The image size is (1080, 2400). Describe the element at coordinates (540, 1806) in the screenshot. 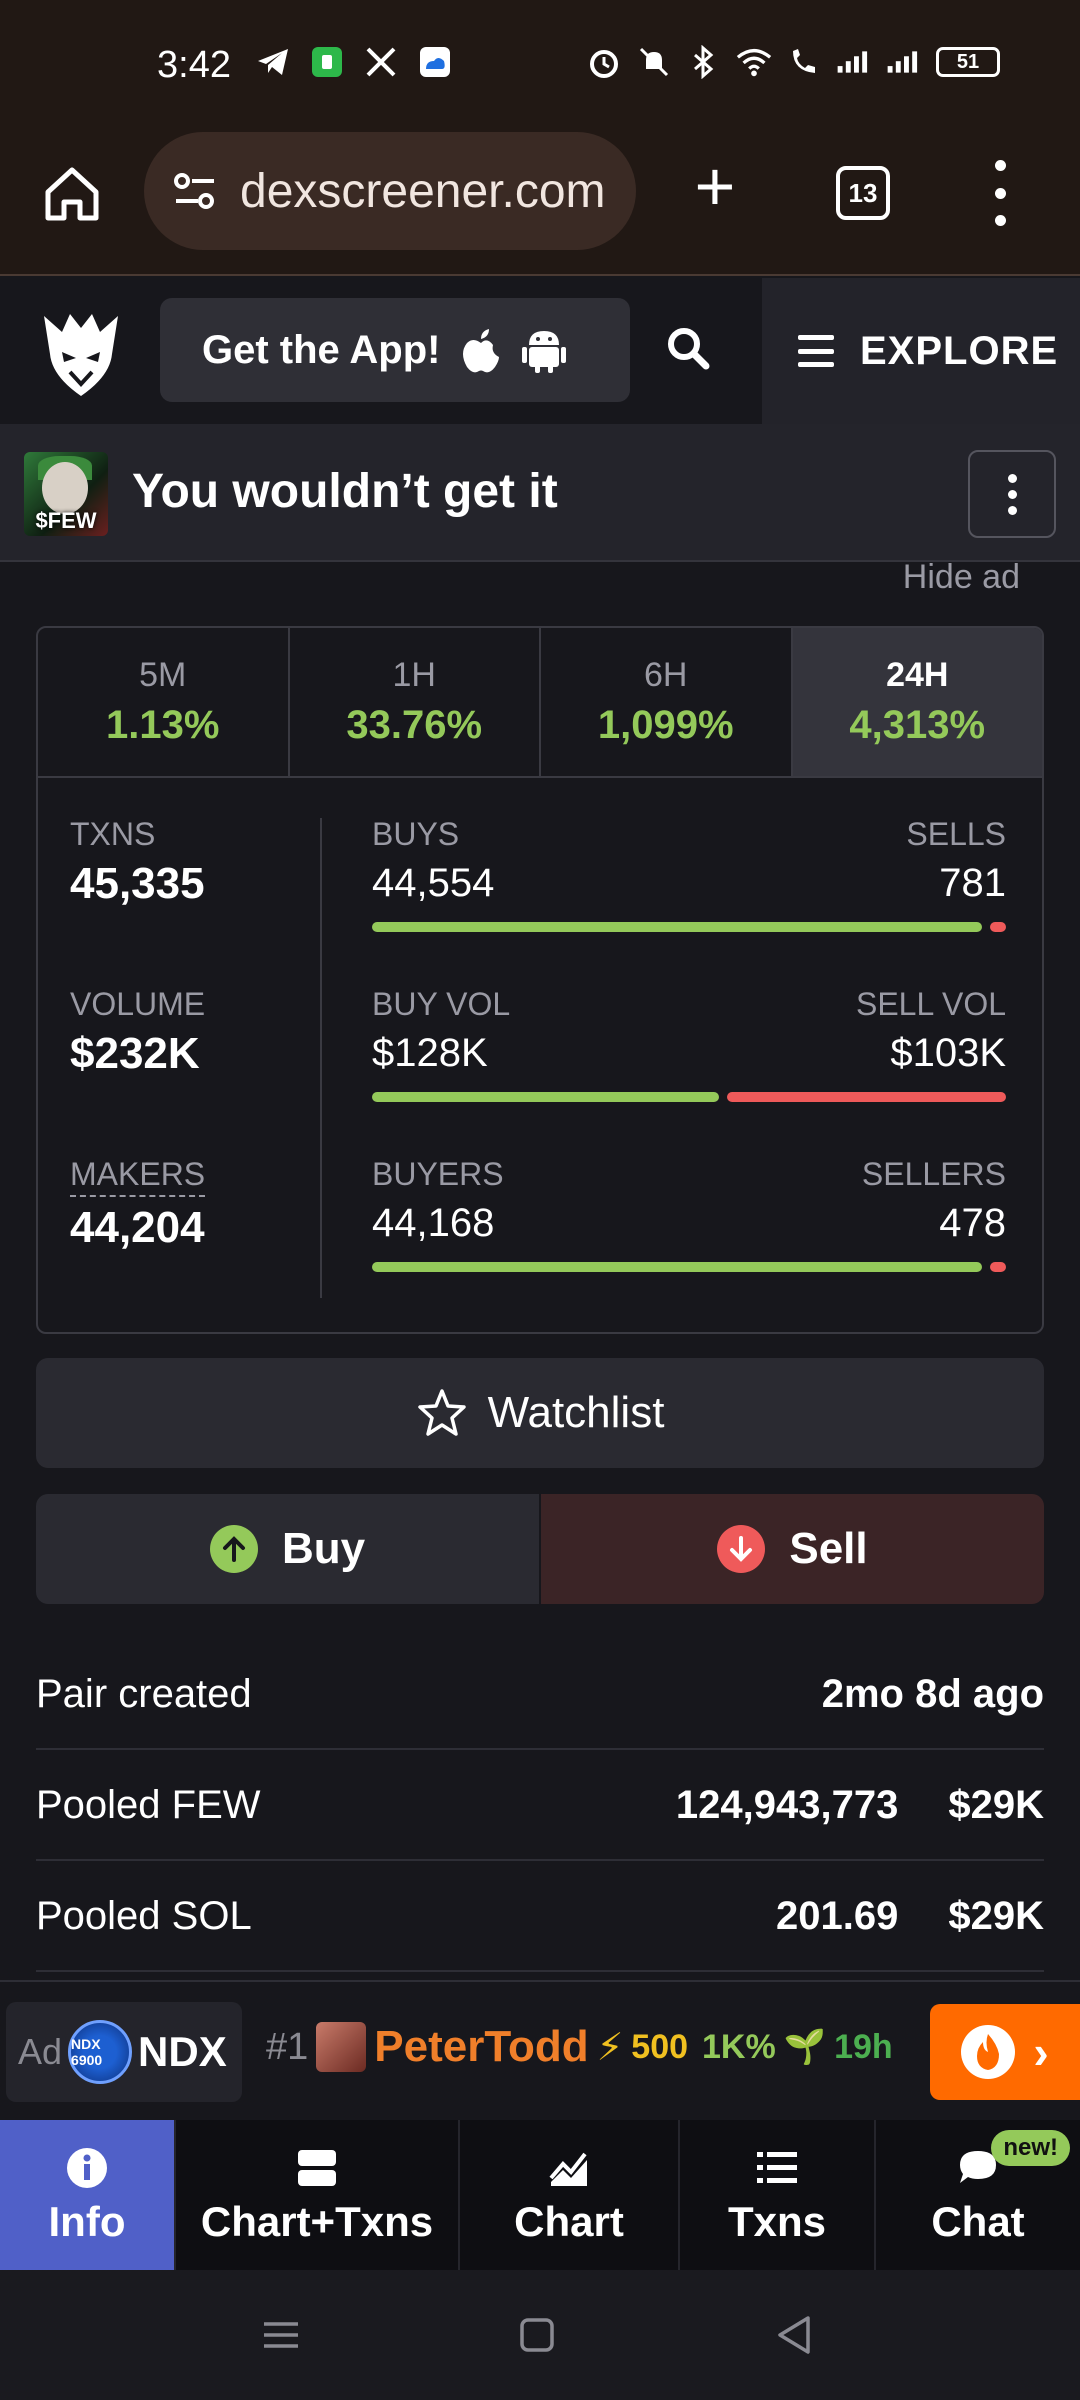

I see `pooled-few-row: Pooled FEW 124,943,773 $29K` at that location.